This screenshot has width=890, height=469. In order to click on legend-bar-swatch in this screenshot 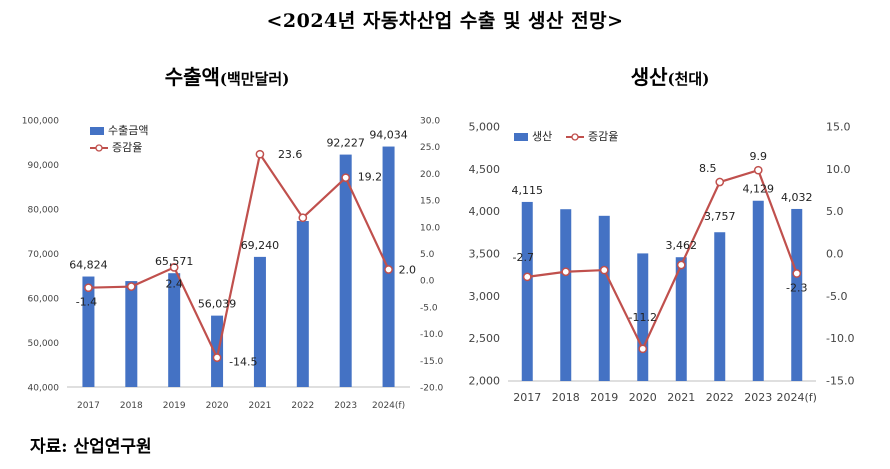, I will do `click(97, 131)`.